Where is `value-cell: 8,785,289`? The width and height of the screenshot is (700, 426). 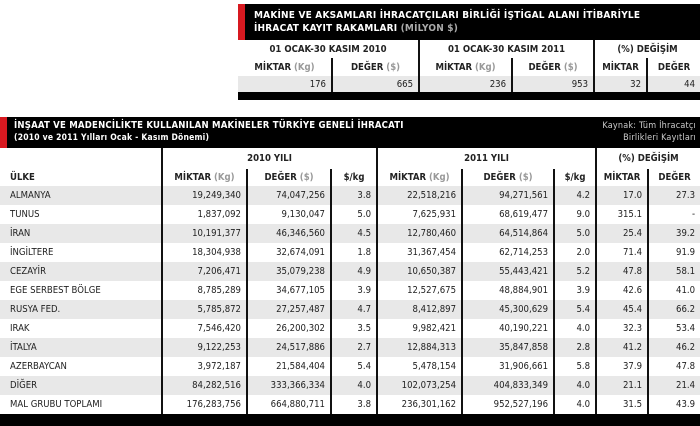
value-cell: 8,785,289 is located at coordinates (204, 290).